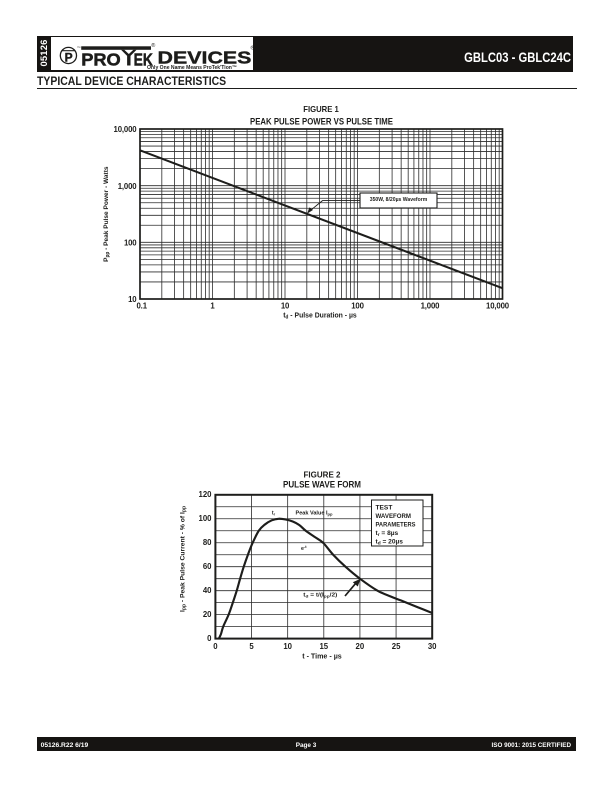 The image size is (612, 792). I want to click on svg-text: FIGURE 2, so click(322, 474).